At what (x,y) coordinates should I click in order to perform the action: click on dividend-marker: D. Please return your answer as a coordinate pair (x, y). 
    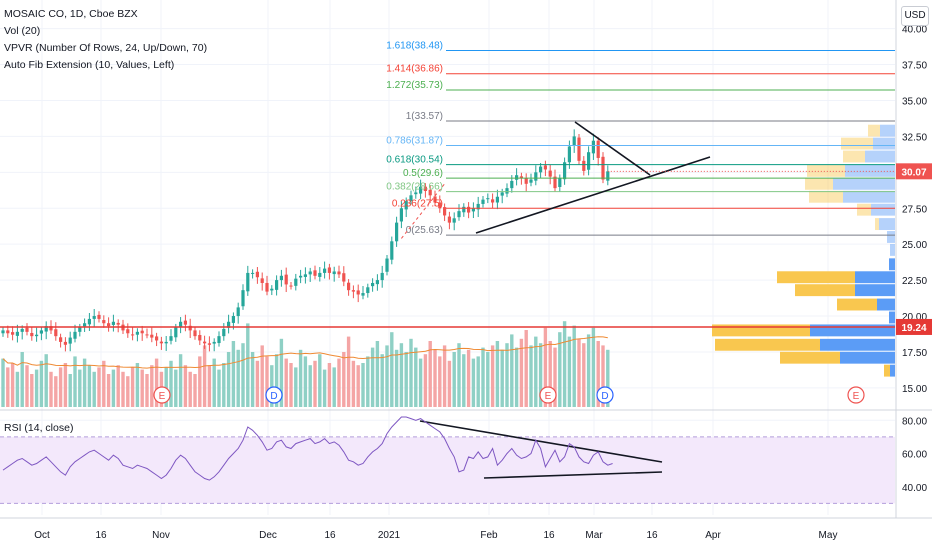
    Looking at the image, I should click on (605, 395).